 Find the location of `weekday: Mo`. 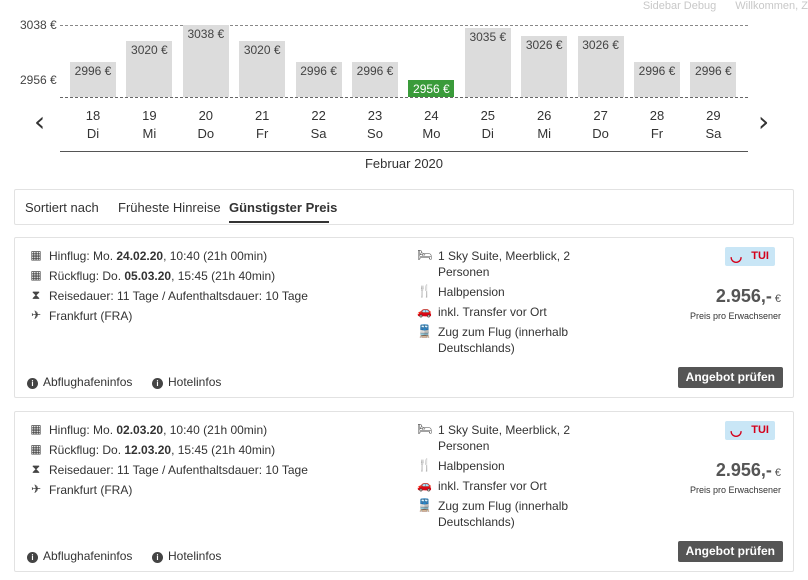

weekday: Mo is located at coordinates (431, 133).